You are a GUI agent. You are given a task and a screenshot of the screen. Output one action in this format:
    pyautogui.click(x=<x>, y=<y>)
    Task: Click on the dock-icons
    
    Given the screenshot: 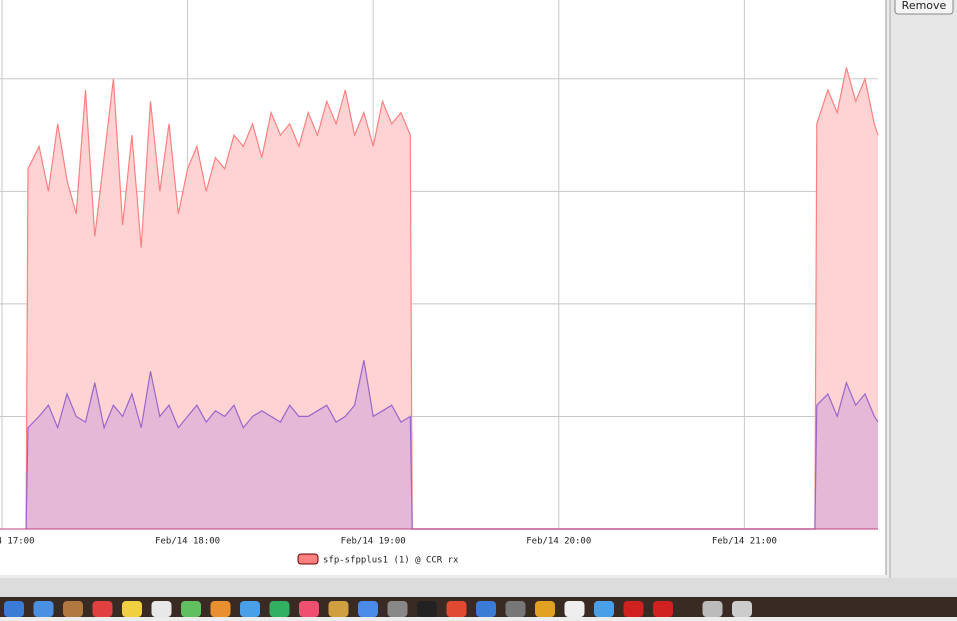 What is the action you would take?
    pyautogui.click(x=378, y=609)
    